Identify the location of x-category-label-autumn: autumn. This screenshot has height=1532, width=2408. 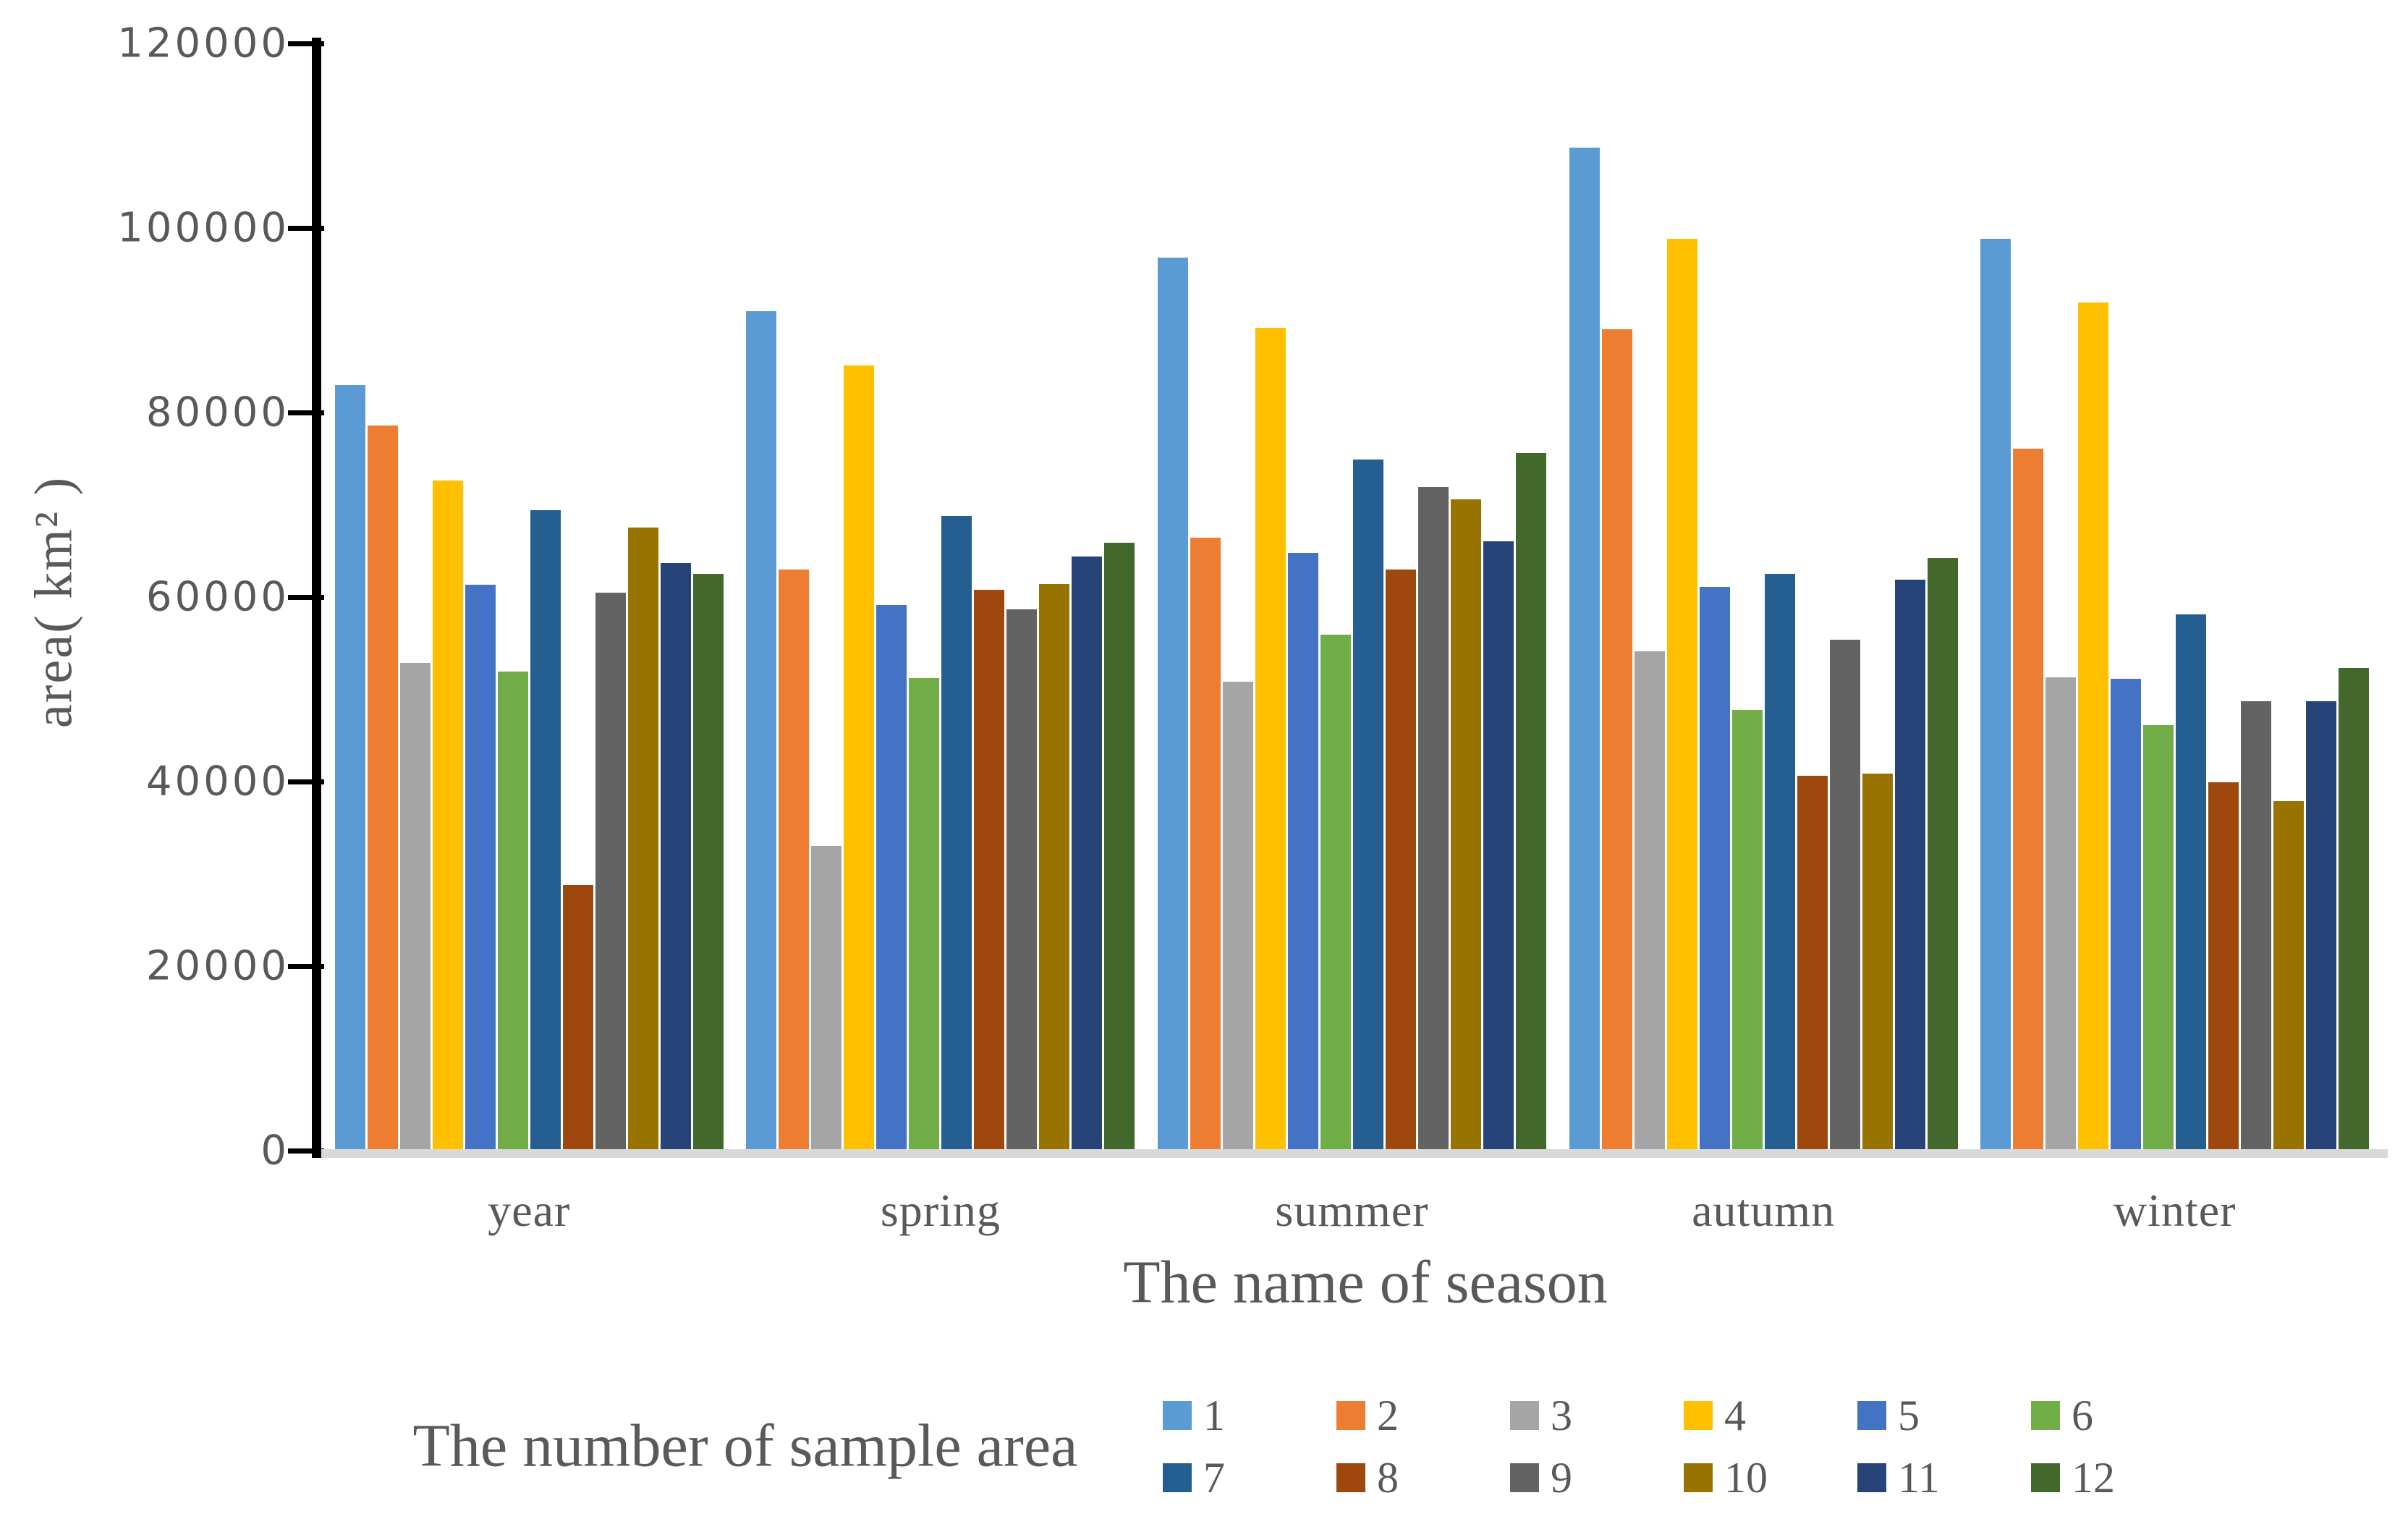
(1764, 1210).